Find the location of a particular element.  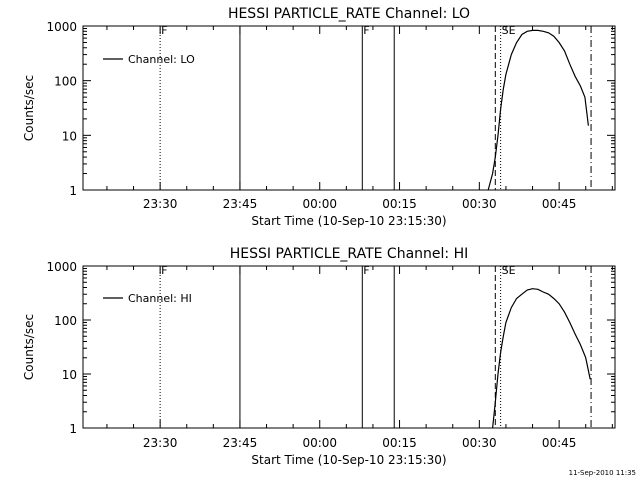

chart-1-y-tick-label: 100 is located at coordinates (65, 82).